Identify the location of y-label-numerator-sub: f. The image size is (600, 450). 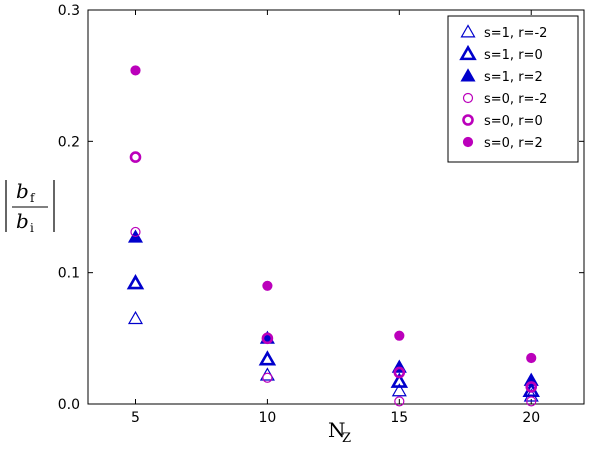
(33, 198).